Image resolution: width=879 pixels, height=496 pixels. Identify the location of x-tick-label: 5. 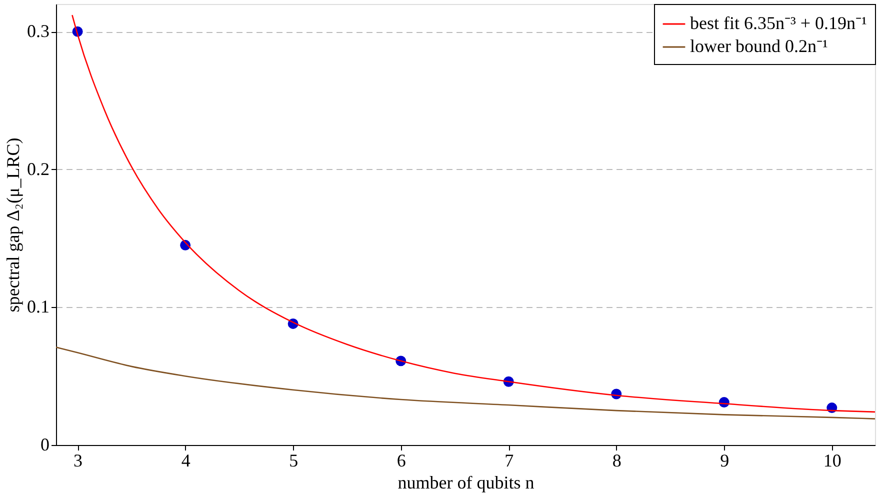
(293, 460).